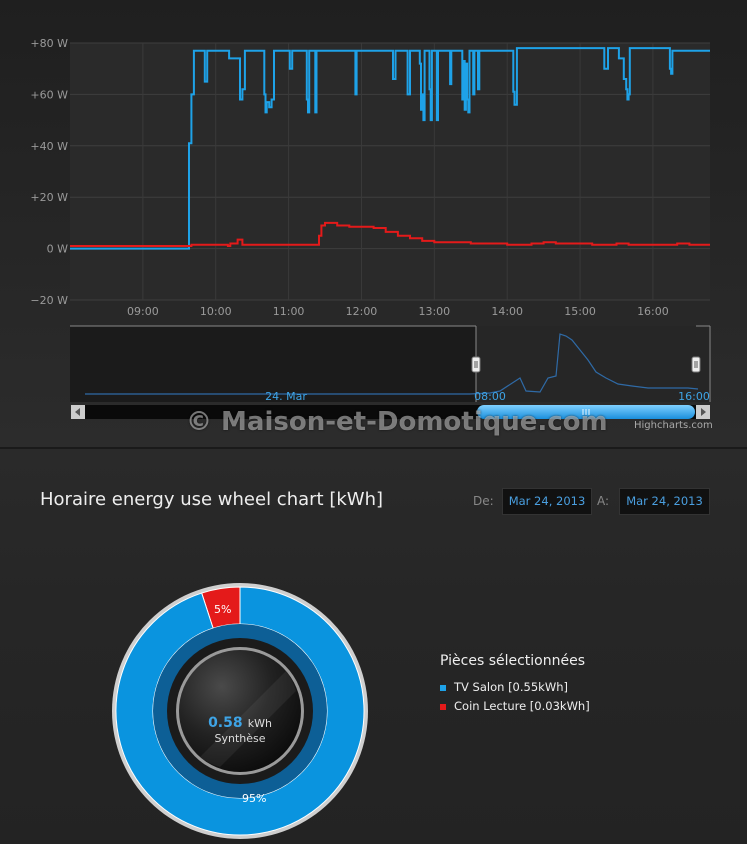 The height and width of the screenshot is (844, 747). I want to click on center-label: Synthèse, so click(240, 738).